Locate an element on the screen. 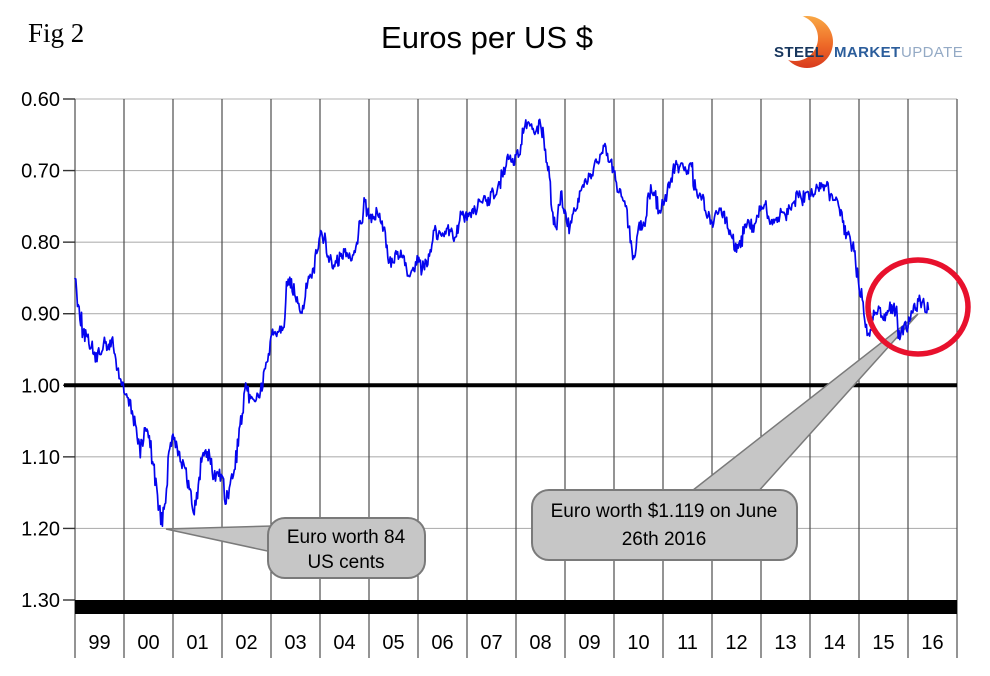 Image resolution: width=990 pixels, height=676 pixels. x-axis-label: 08 is located at coordinates (540, 643).